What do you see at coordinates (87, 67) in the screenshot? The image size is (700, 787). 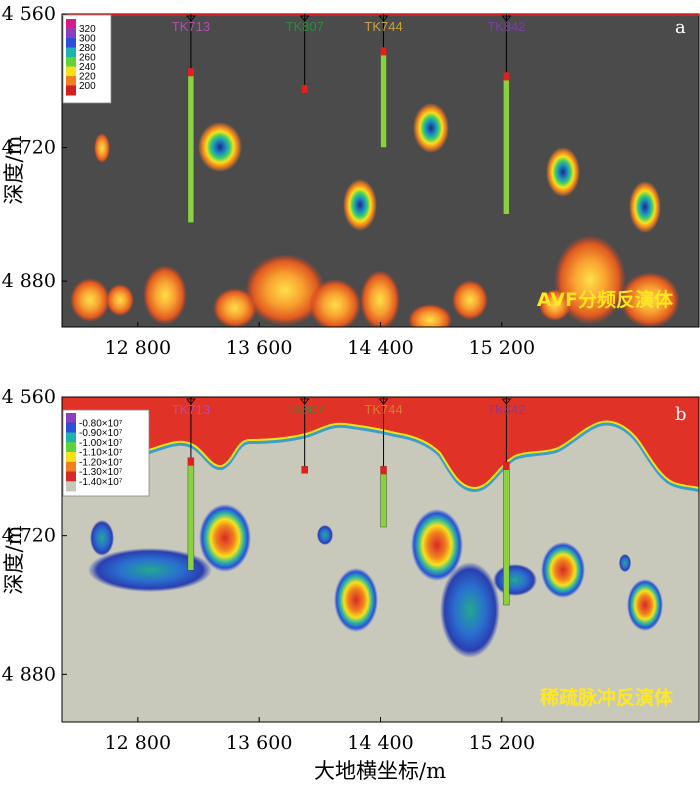 I see `legend-label: 240` at bounding box center [87, 67].